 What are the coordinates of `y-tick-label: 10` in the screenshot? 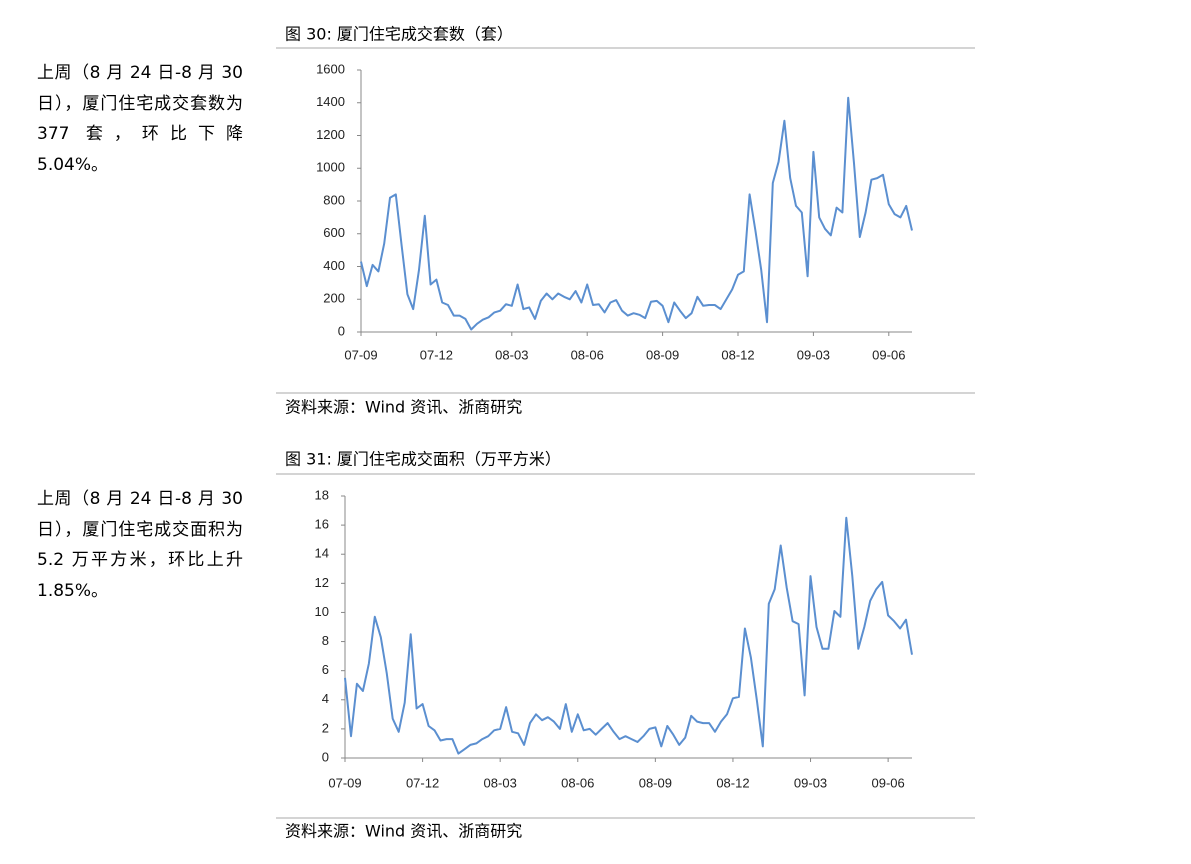 It's located at (322, 611).